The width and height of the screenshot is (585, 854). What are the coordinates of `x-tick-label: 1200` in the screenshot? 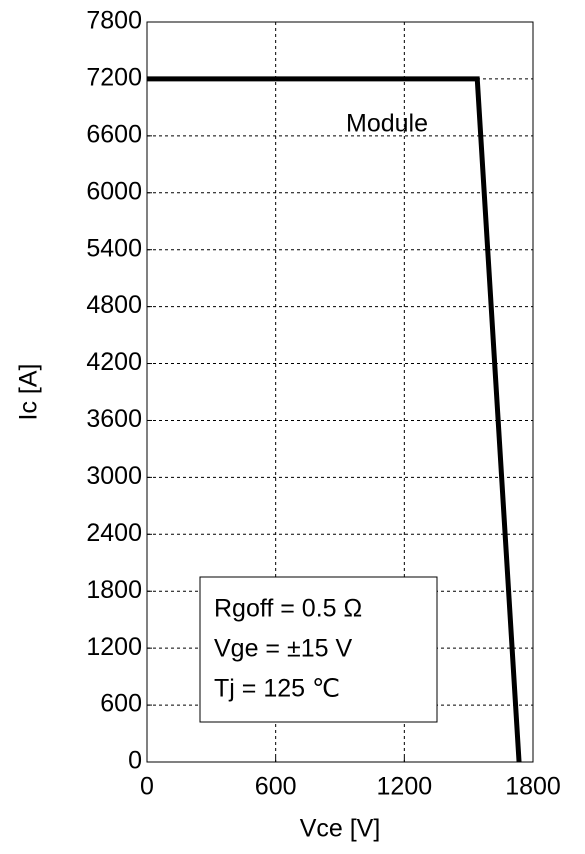 It's located at (405, 787).